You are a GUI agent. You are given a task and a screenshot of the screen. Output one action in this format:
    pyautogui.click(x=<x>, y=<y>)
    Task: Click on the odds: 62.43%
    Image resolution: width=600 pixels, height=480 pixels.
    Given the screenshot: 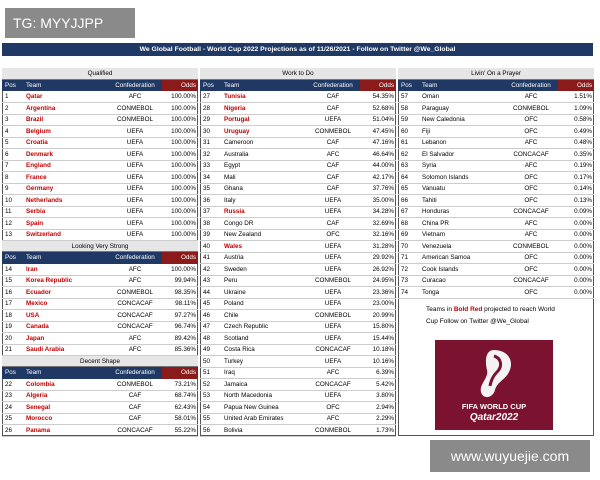 What is the action you would take?
    pyautogui.click(x=185, y=407)
    